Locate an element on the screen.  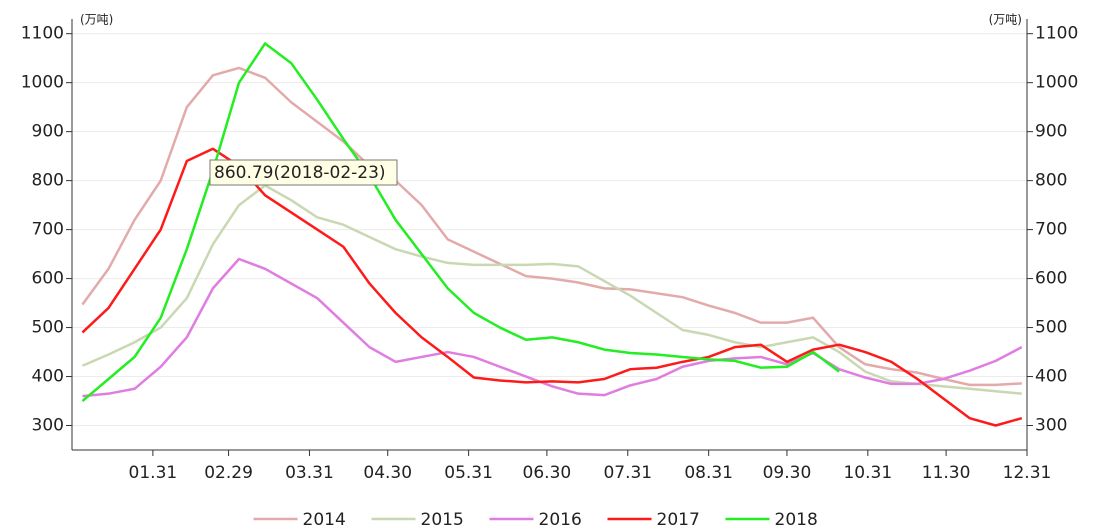
y-axis-label: (万吨) is located at coordinates (96, 20).